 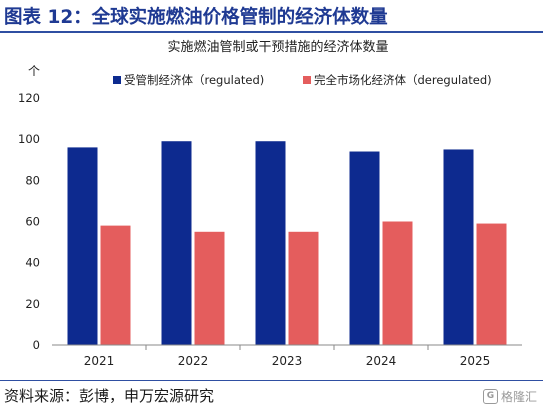 I want to click on y-tick-label: 20, so click(x=32, y=304).